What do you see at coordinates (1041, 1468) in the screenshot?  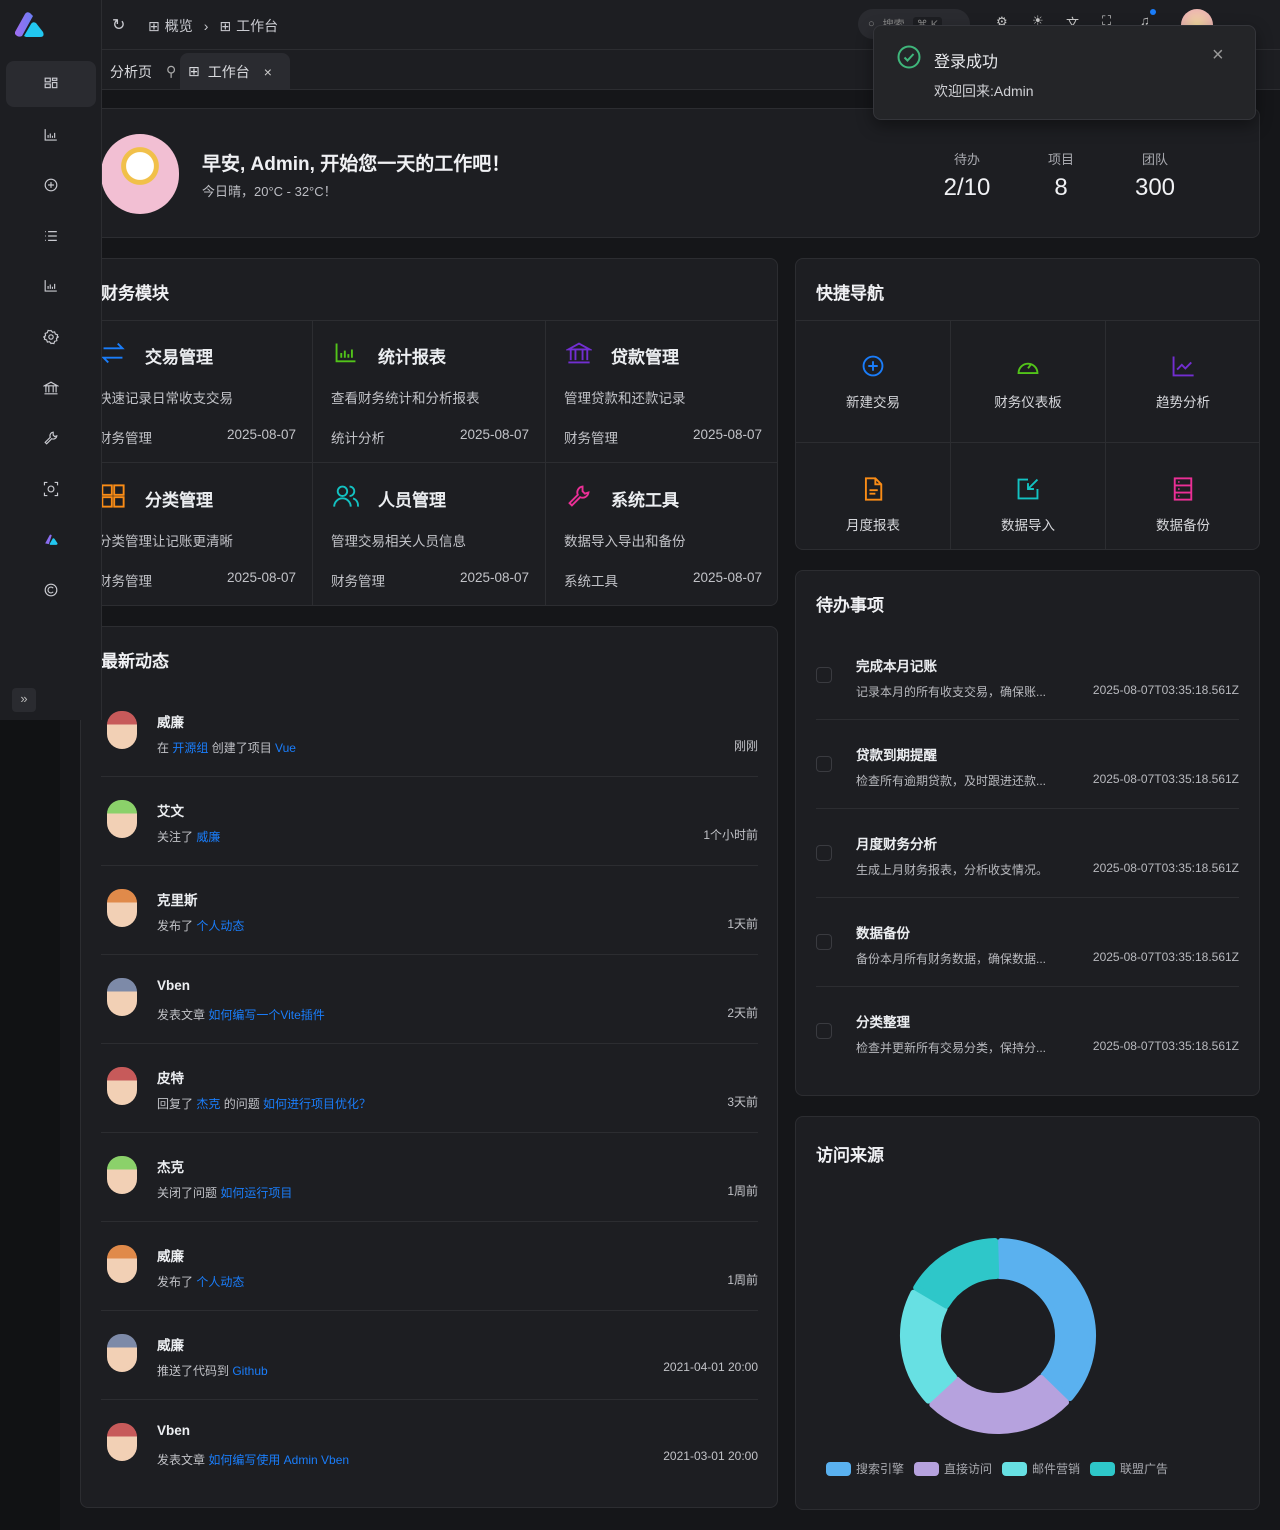 I see `legend-item: 邮件营销` at bounding box center [1041, 1468].